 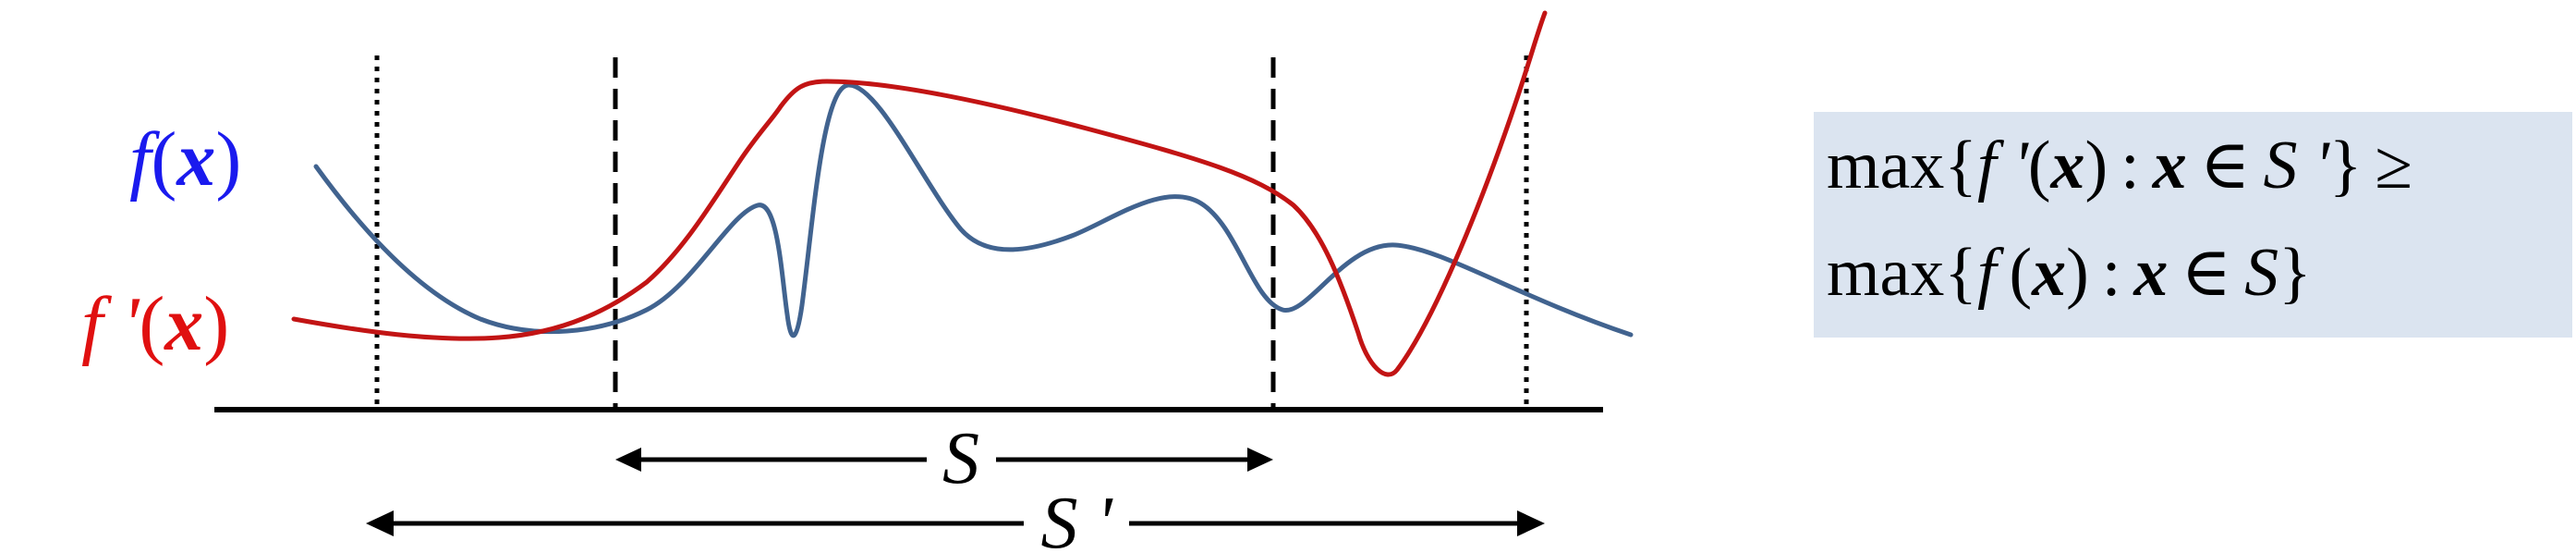 I want to click on formula-2-set: S, so click(x=2261, y=273).